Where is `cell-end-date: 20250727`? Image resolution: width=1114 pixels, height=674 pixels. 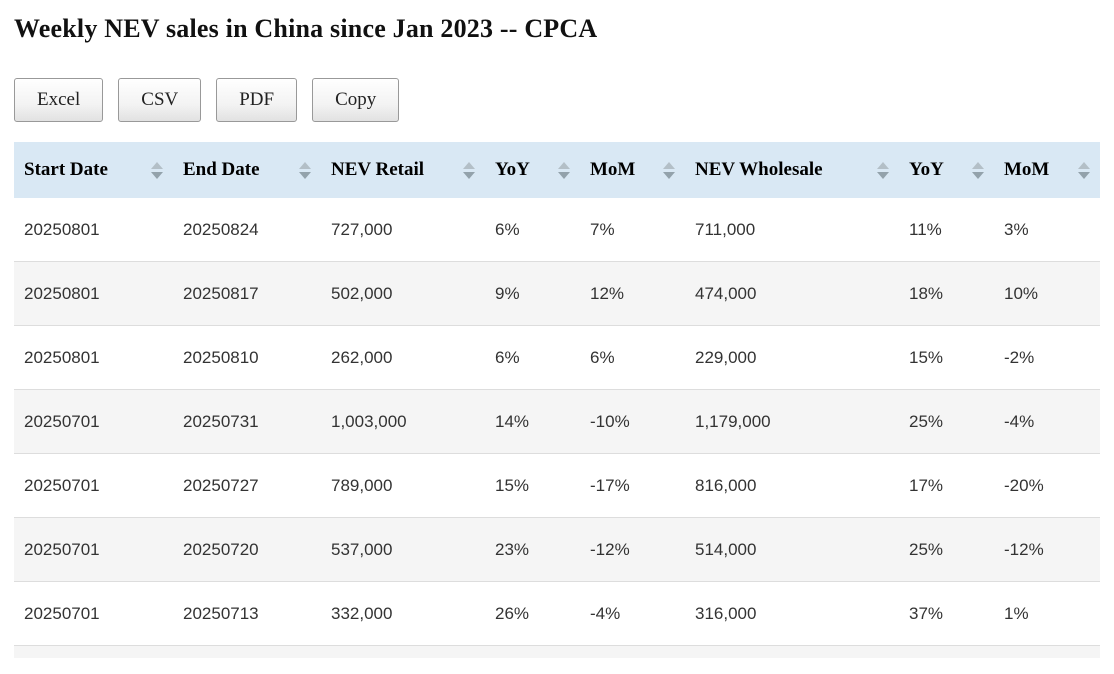 cell-end-date: 20250727 is located at coordinates (247, 485).